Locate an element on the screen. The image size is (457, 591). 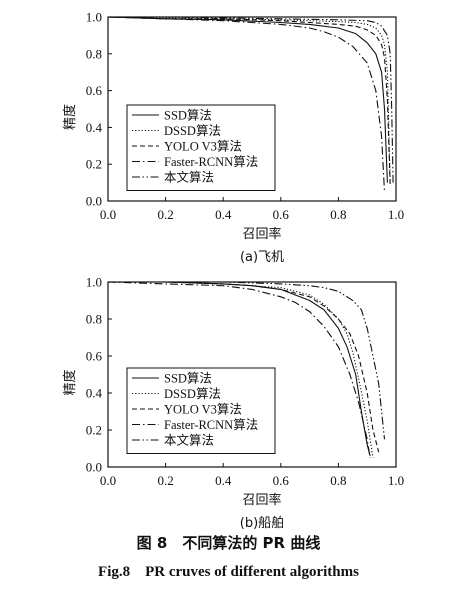
figure-caption-english: Fig.8 PR cruves of different algorithms is located at coordinates (228, 572).